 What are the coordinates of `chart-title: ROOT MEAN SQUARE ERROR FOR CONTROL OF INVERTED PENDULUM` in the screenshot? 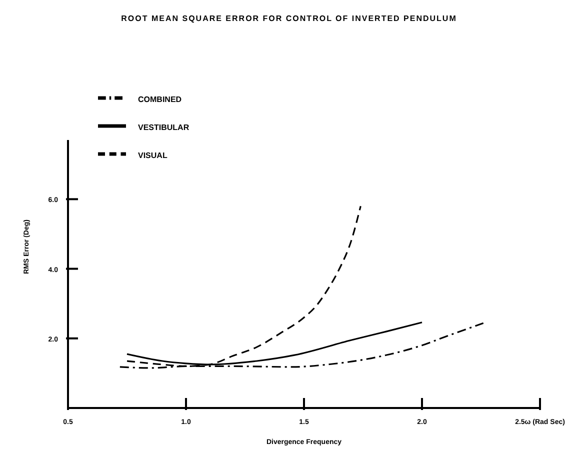 It's located at (289, 19).